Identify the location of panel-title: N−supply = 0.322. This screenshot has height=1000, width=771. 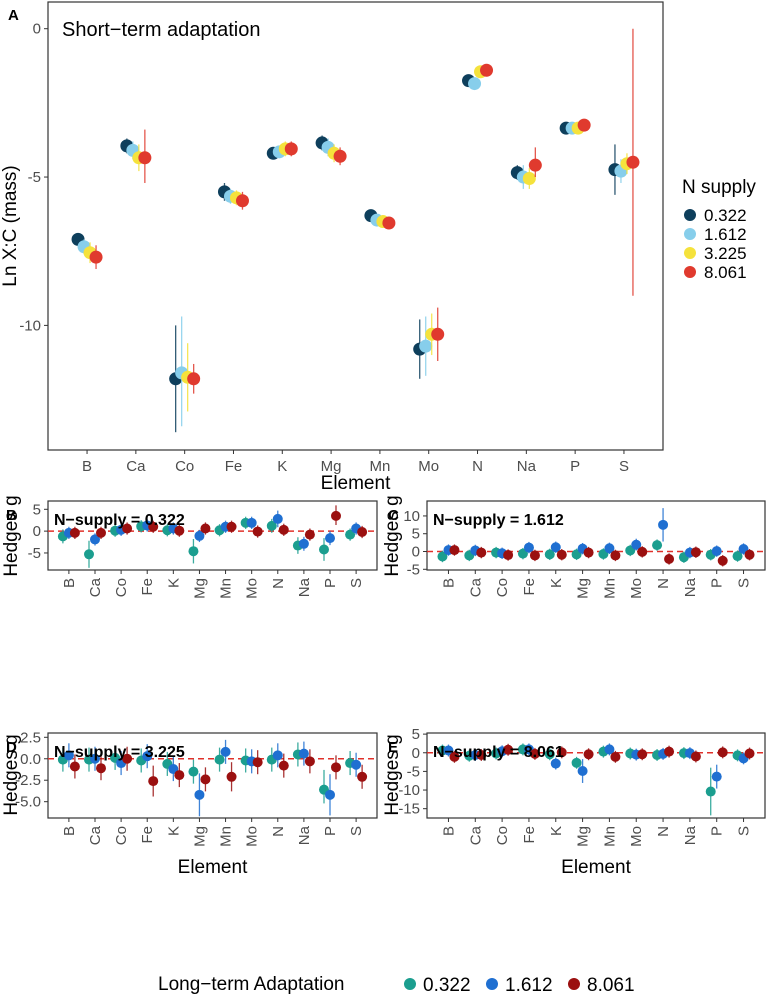
(119, 520).